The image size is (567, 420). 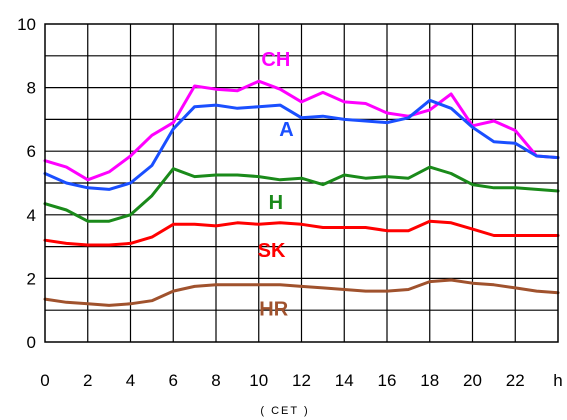 What do you see at coordinates (273, 310) in the screenshot?
I see `series-label-hr: HR` at bounding box center [273, 310].